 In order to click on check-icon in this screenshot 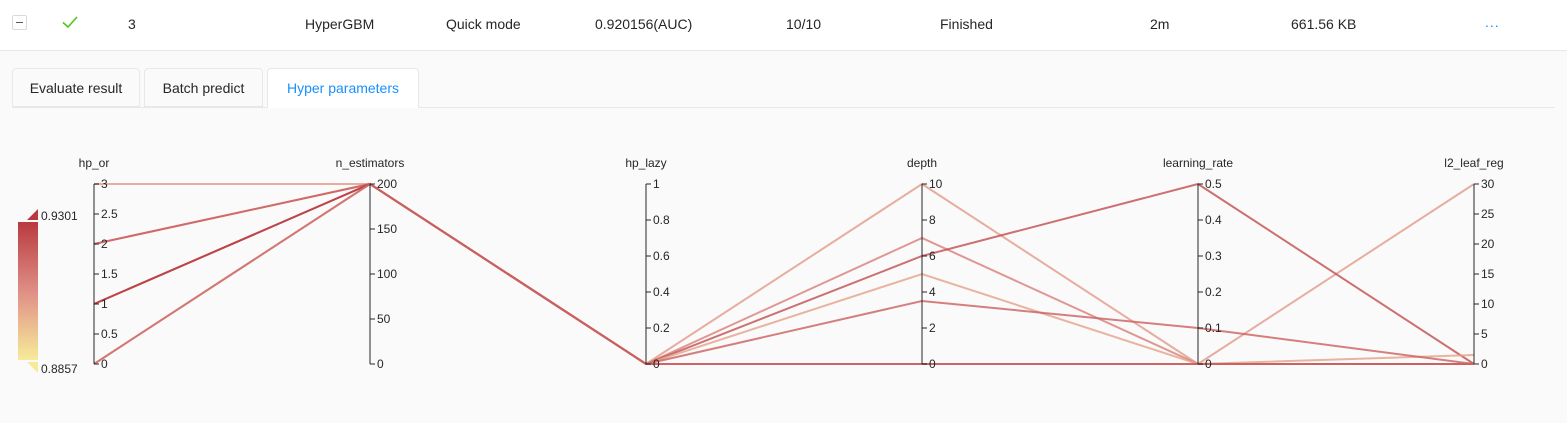, I will do `click(70, 22)`.